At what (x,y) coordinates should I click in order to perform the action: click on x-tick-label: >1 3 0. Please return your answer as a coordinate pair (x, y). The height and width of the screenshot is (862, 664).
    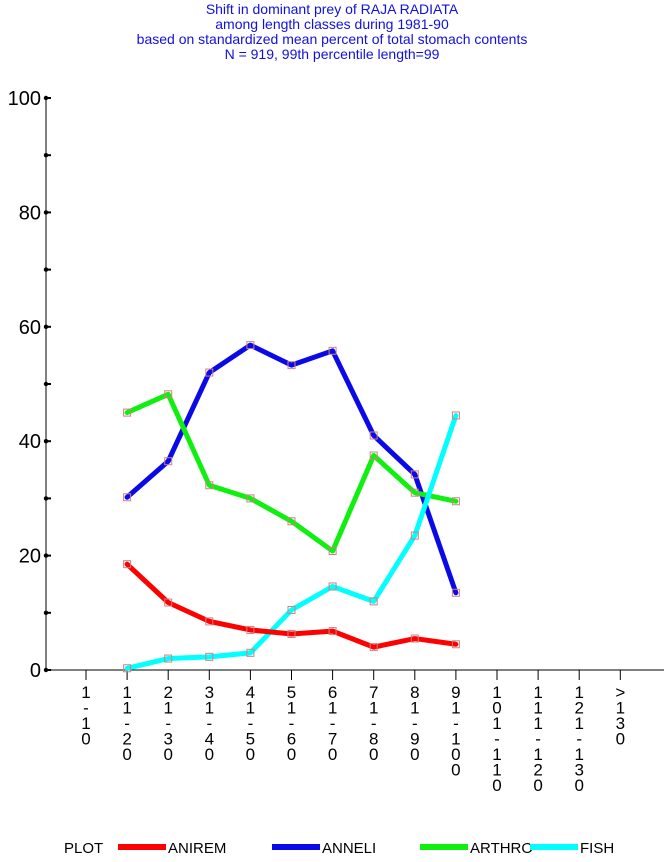
    Looking at the image, I should click on (620, 716).